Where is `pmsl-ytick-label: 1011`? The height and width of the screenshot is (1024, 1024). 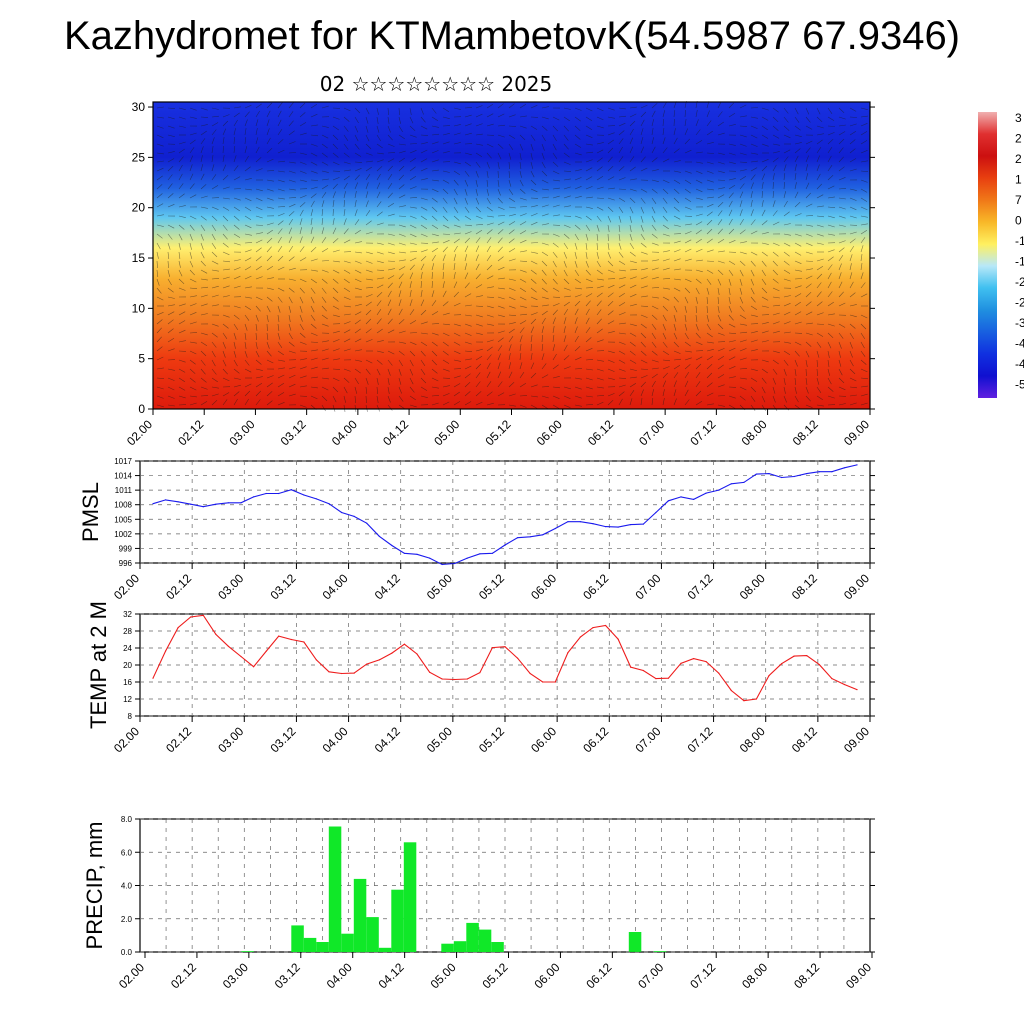 pmsl-ytick-label: 1011 is located at coordinates (124, 490).